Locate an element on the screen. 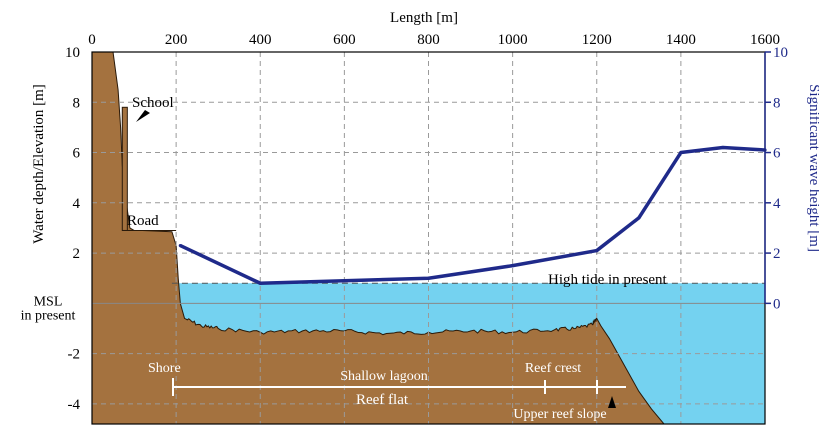 This screenshot has height=429, width=819. x-tick-label: 200 is located at coordinates (176, 40).